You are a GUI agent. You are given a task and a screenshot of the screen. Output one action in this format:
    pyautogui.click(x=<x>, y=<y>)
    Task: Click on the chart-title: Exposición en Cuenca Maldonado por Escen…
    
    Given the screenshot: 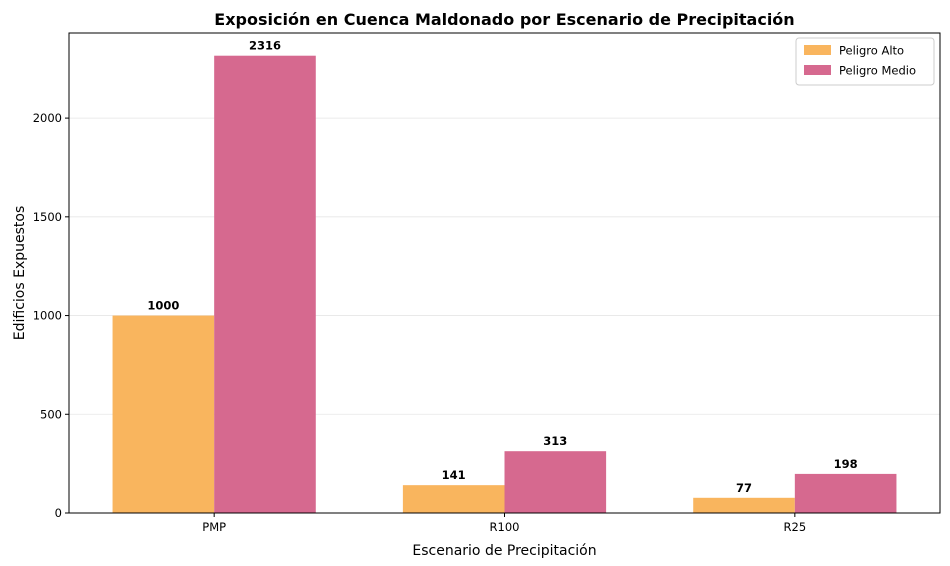 What is the action you would take?
    pyautogui.click(x=504, y=19)
    